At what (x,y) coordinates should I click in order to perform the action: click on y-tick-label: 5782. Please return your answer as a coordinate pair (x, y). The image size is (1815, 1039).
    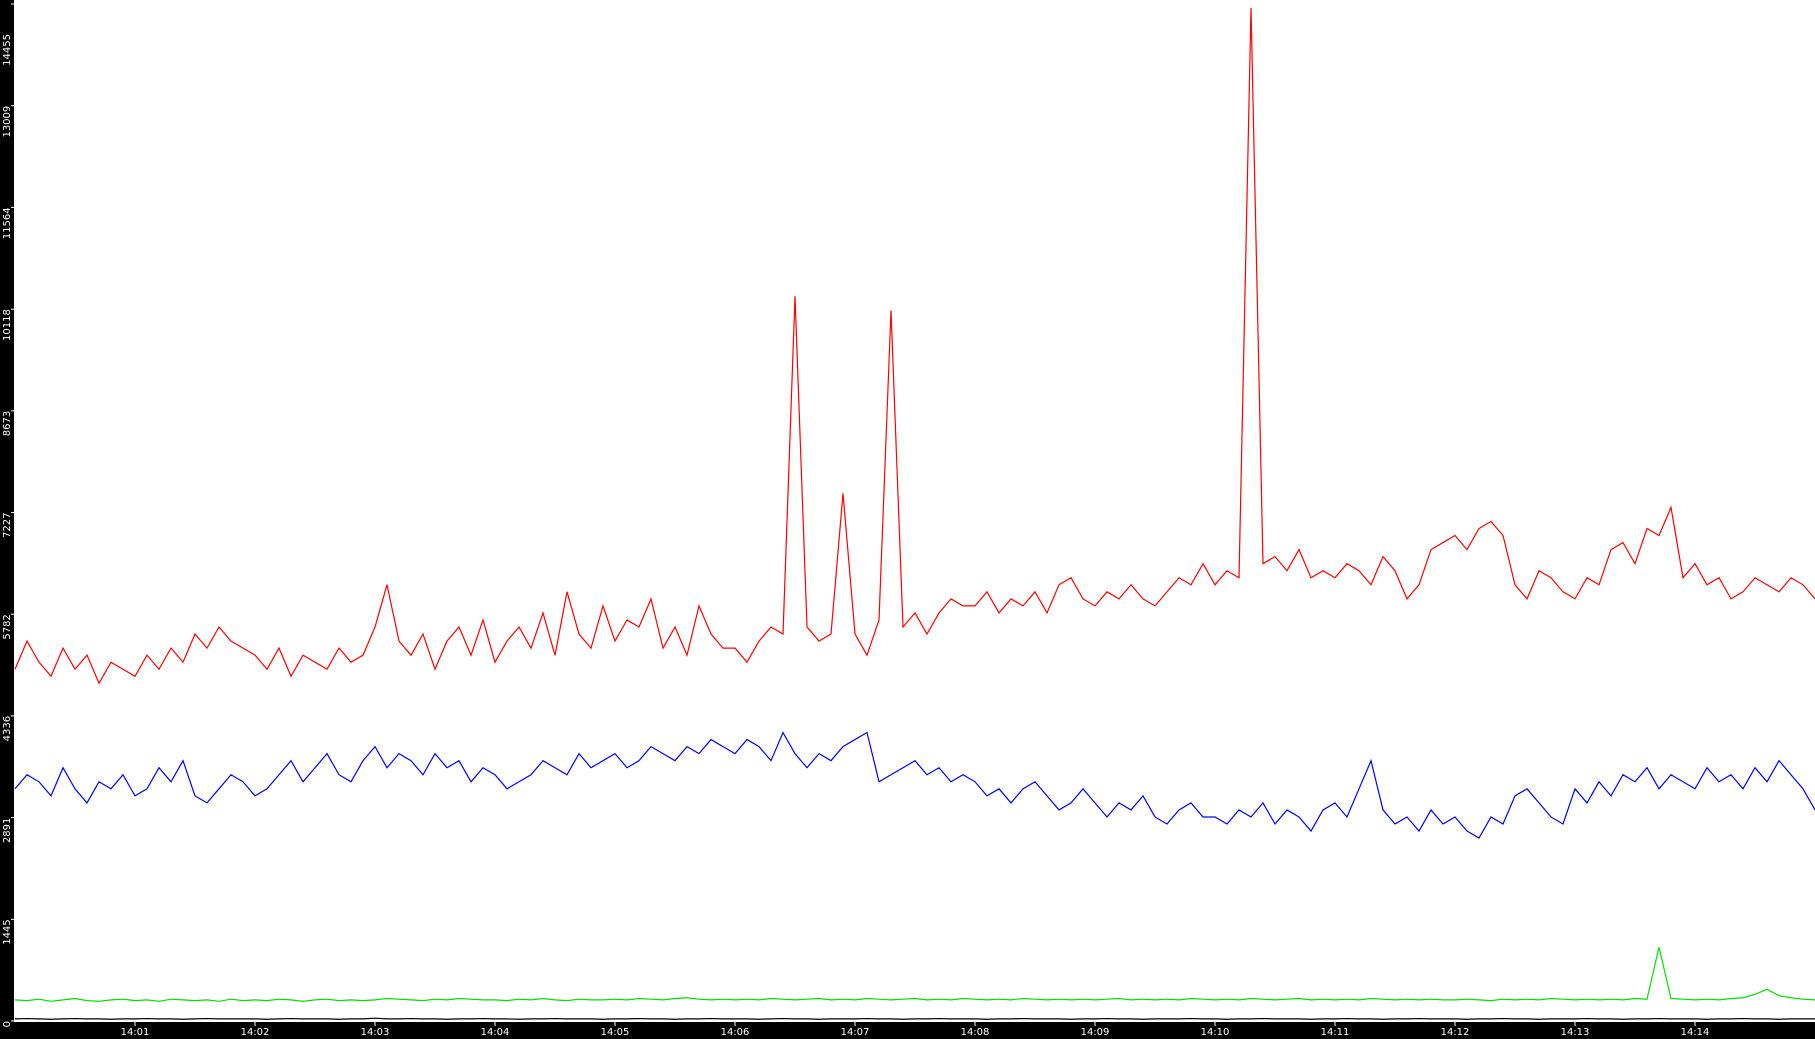
    Looking at the image, I should click on (7, 626).